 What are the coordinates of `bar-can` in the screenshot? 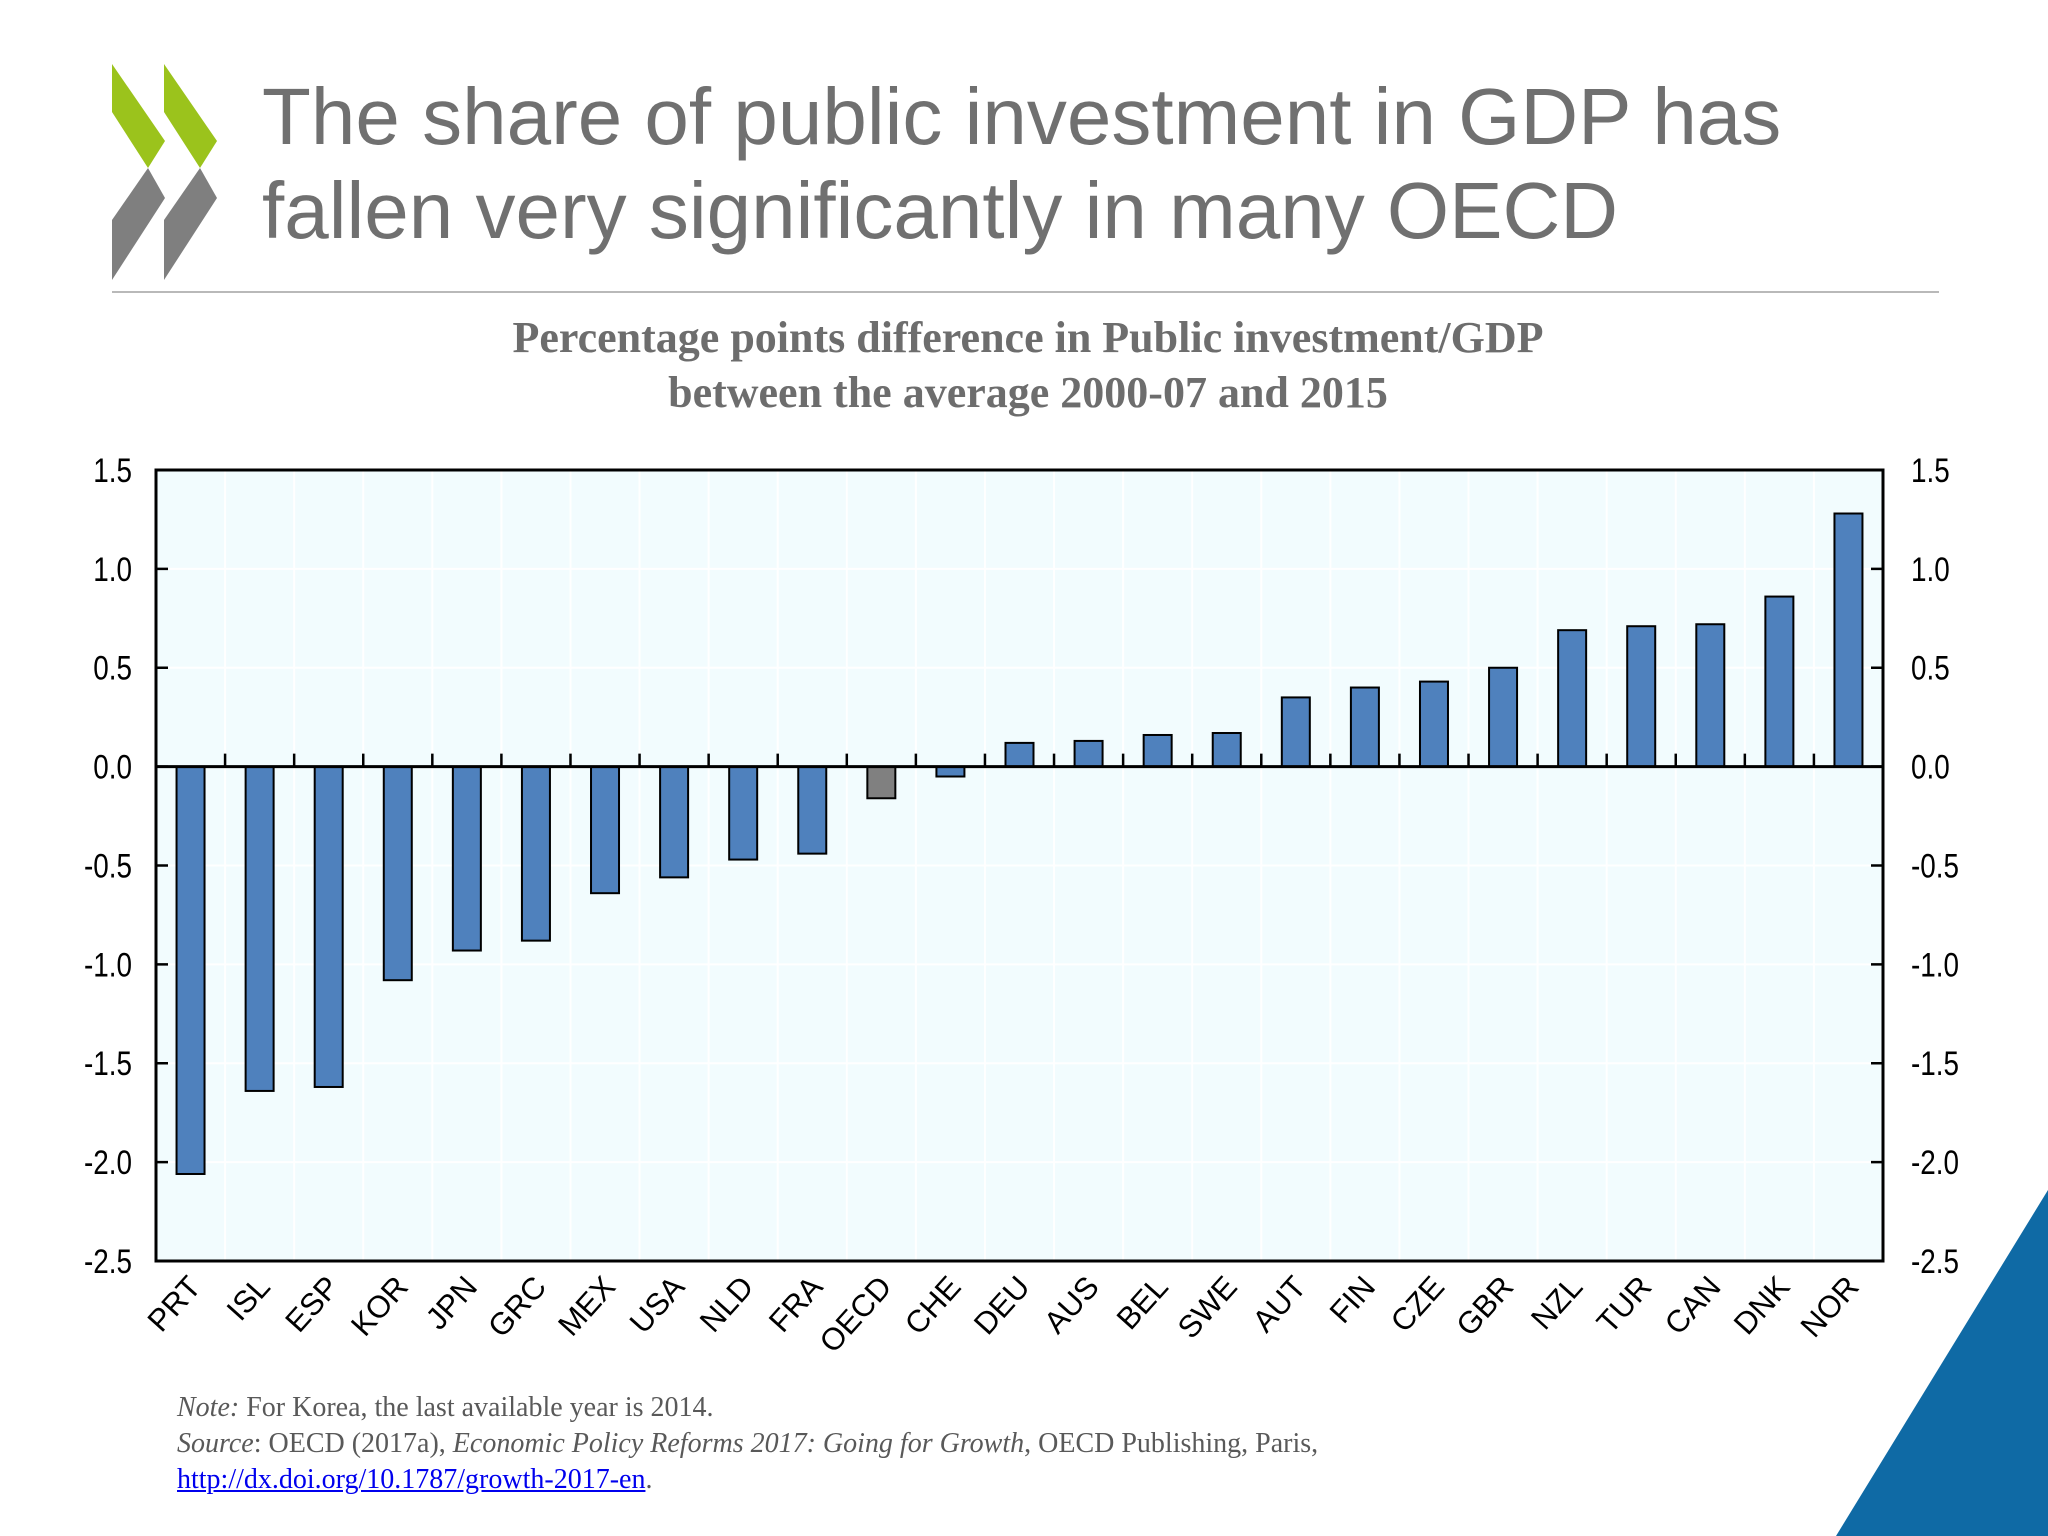 It's located at (1710, 695).